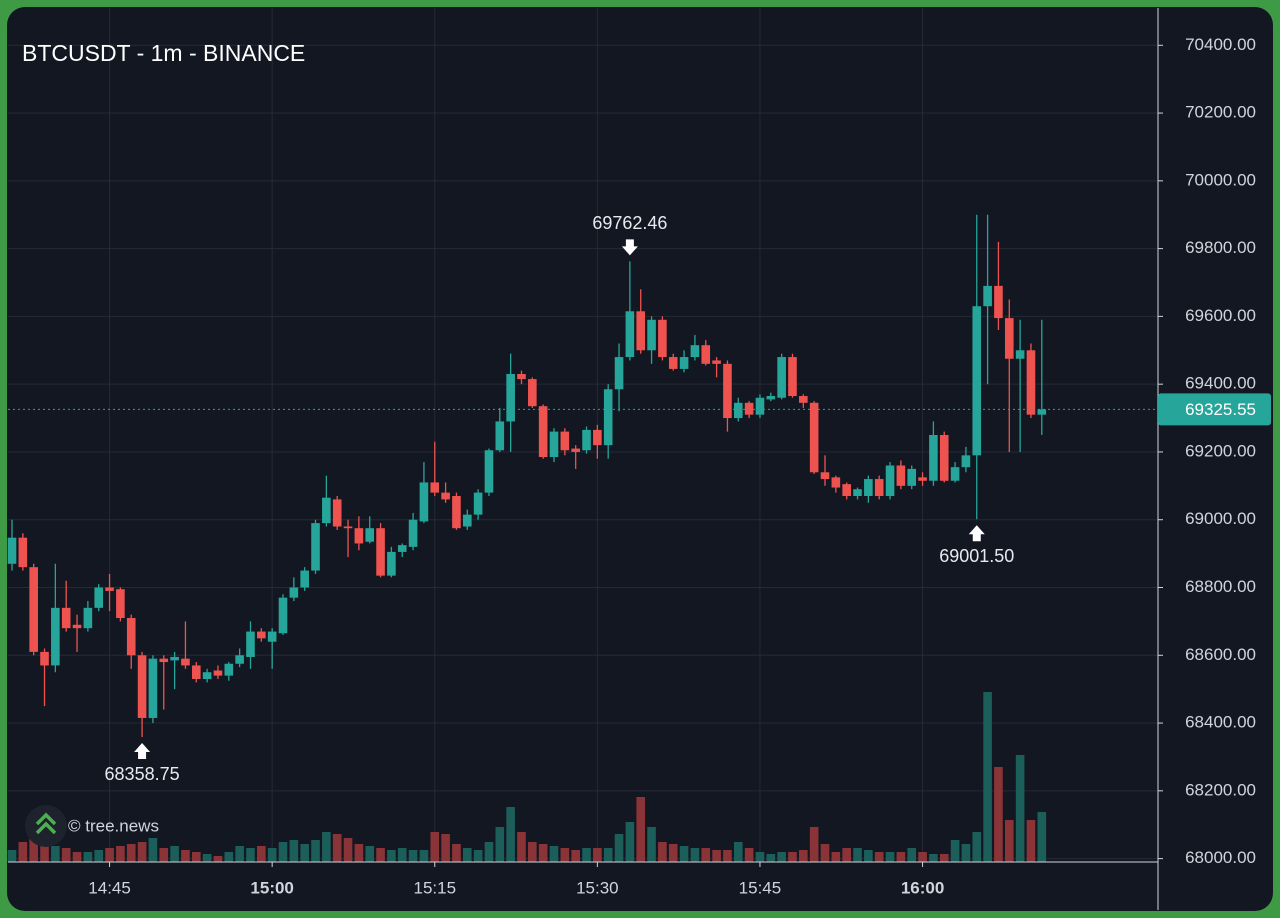 The width and height of the screenshot is (1280, 918). I want to click on last-price-label: 69325.55, so click(1220, 409).